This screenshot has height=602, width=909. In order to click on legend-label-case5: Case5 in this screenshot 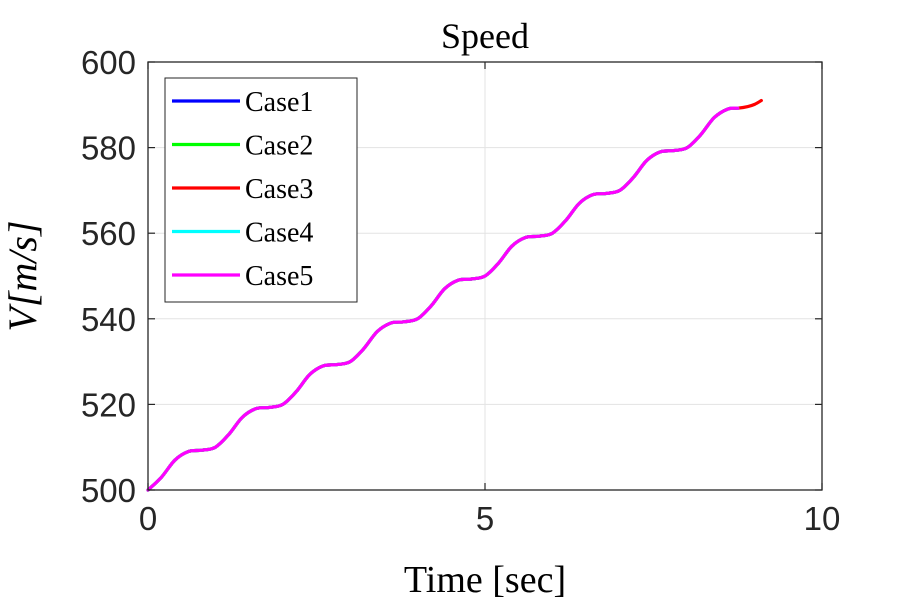, I will do `click(279, 276)`.